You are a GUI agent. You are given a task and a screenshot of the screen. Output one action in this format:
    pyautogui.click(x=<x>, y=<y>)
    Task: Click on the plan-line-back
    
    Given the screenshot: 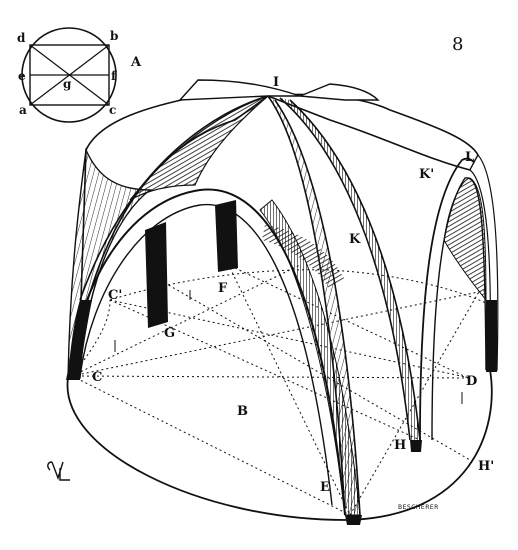 What is the action you would take?
    pyautogui.click(x=300, y=287)
    